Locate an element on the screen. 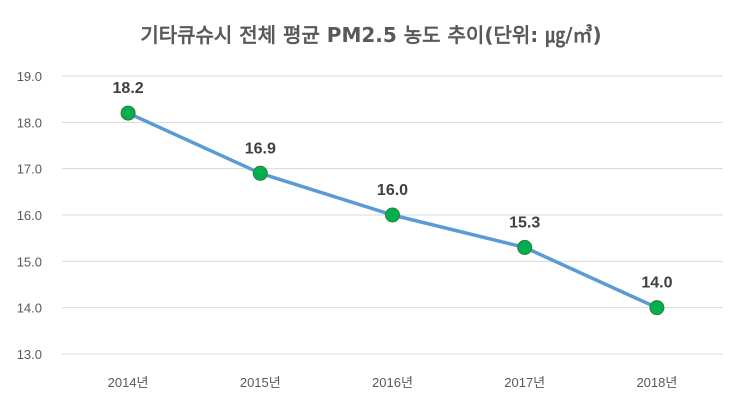  data-label: 18.2 is located at coordinates (128, 88).